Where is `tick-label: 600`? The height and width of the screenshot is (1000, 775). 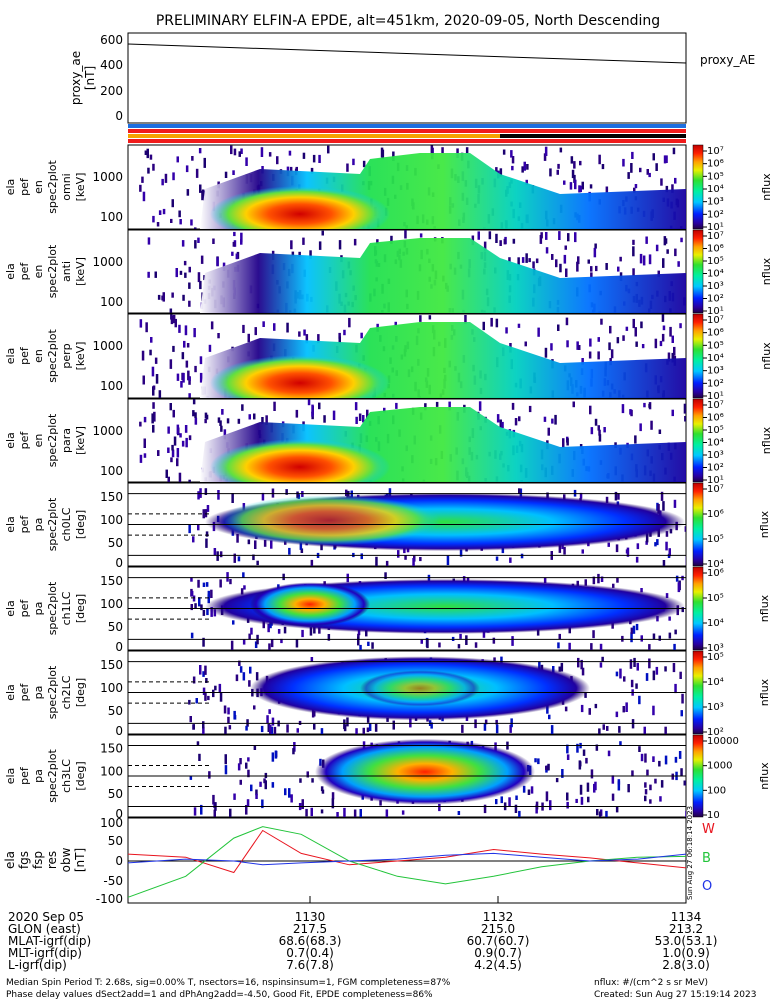 tick-label: 600 is located at coordinates (111, 40).